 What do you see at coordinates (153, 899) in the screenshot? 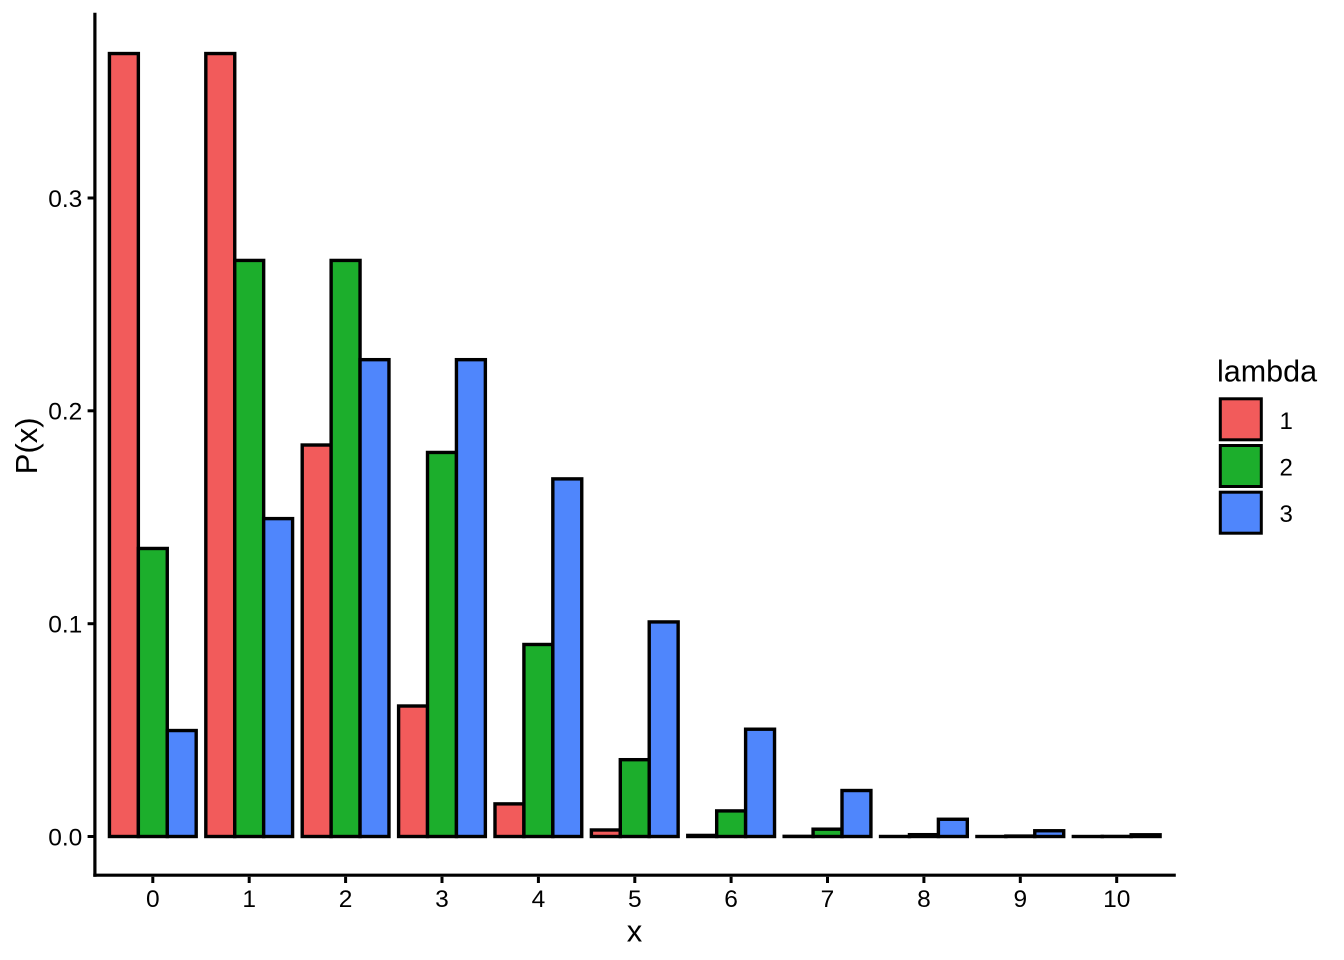
I see `svg-text: 0` at bounding box center [153, 899].